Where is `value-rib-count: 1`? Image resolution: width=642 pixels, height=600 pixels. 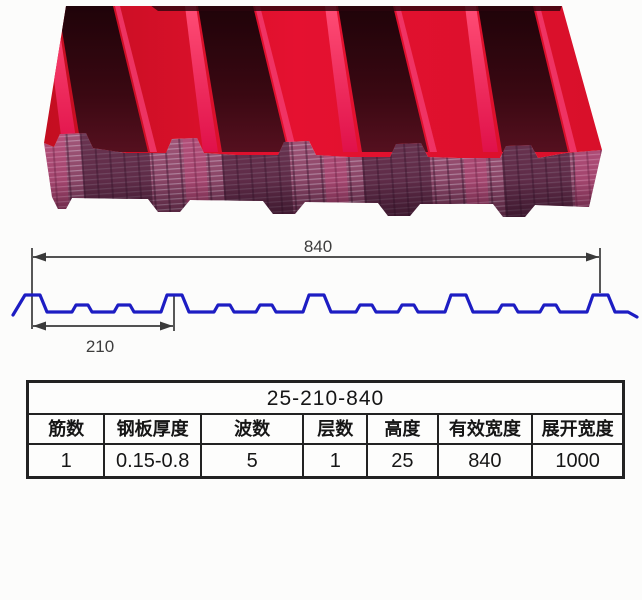 value-rib-count: 1 is located at coordinates (66, 461).